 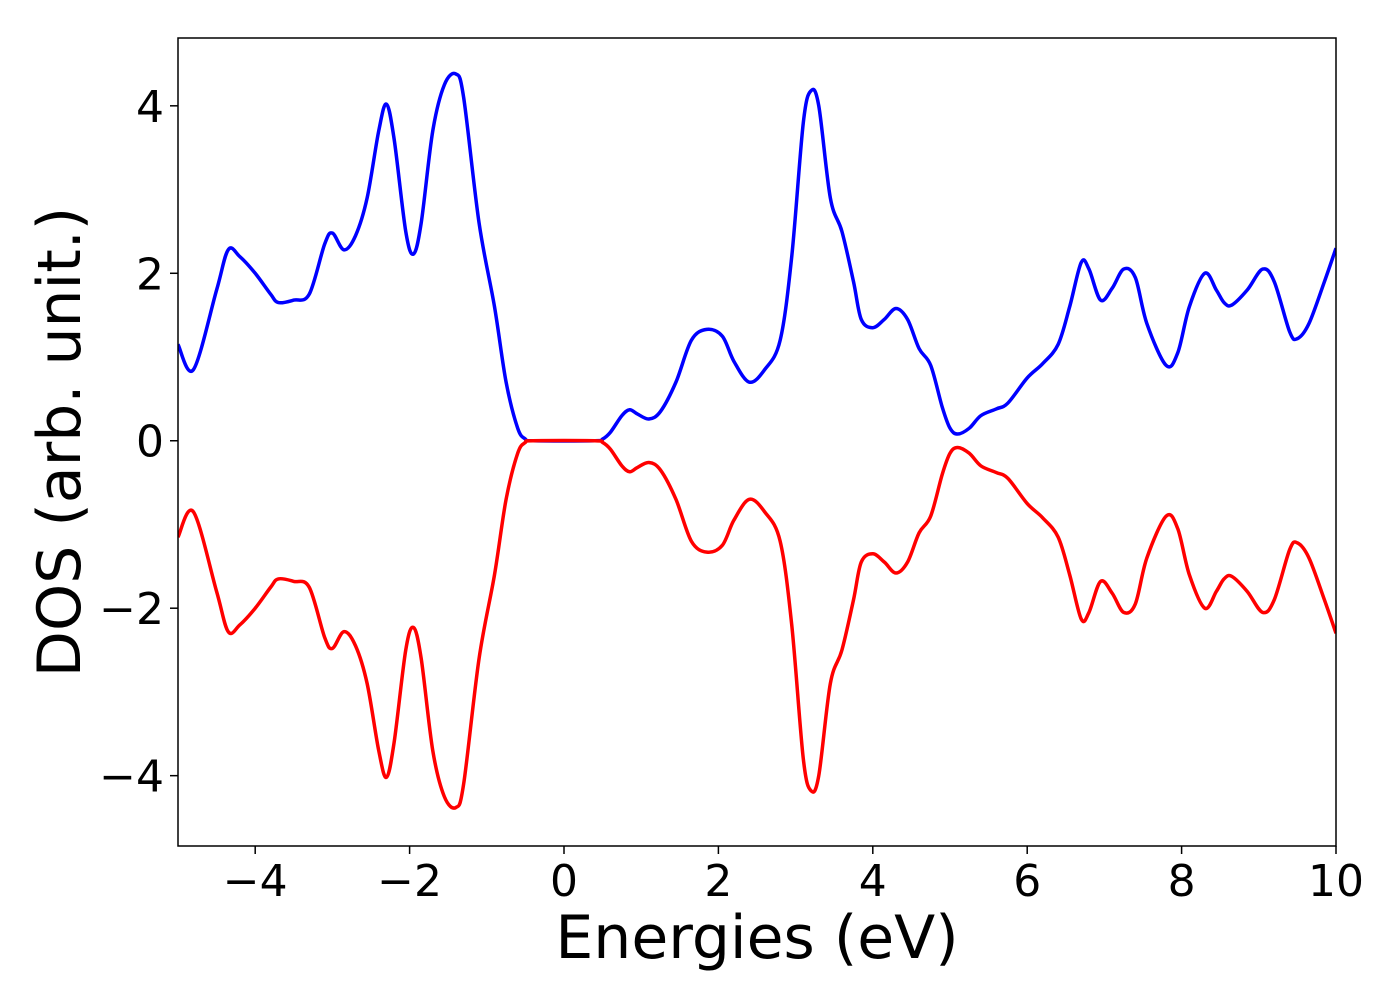 I want to click on y-tick-label: −2, so click(x=131, y=609).